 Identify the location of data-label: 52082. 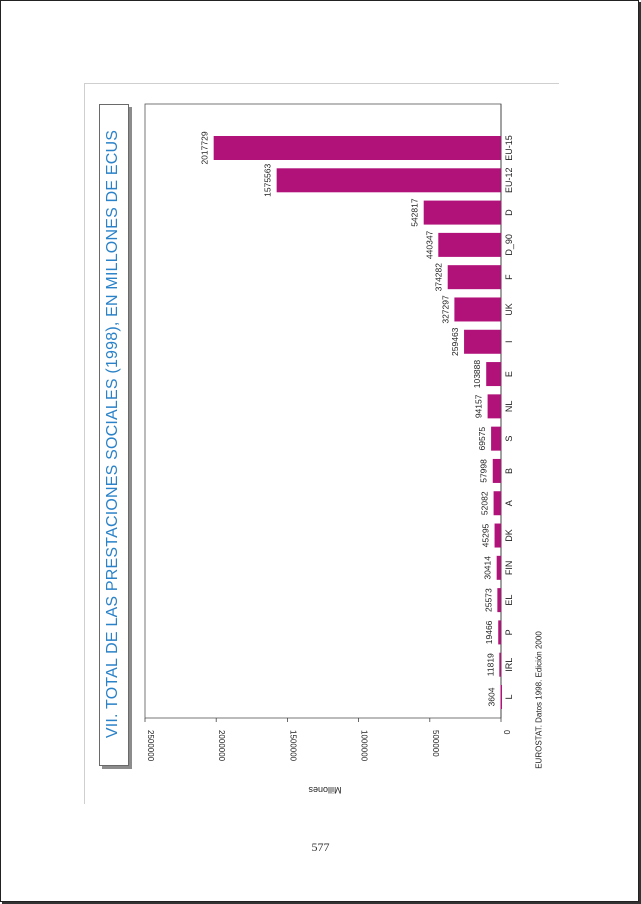
(485, 503).